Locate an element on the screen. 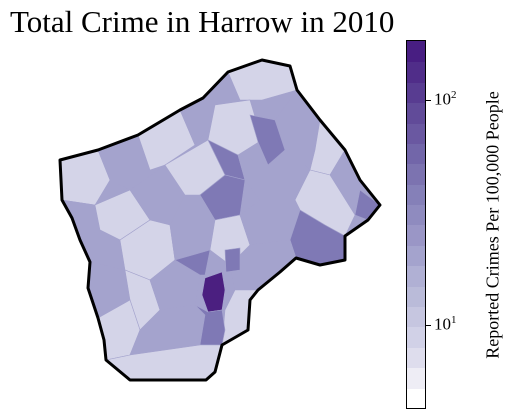 The width and height of the screenshot is (505, 420). colorbar is located at coordinates (416, 224).